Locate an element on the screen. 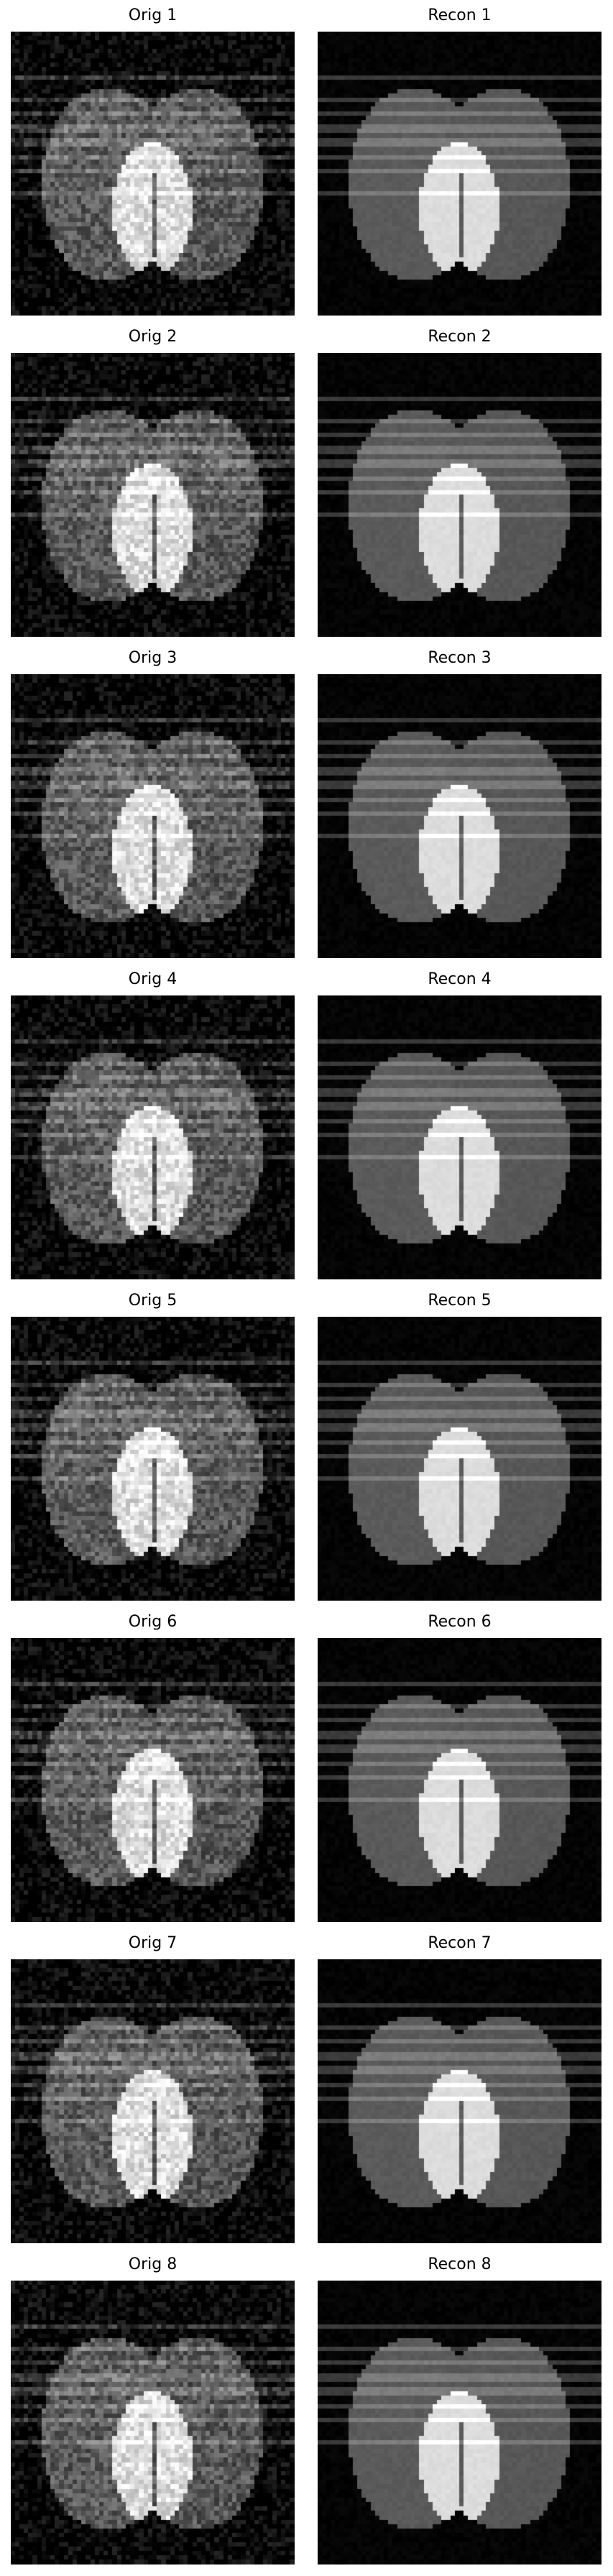 The height and width of the screenshot is (2576, 613). orig-title: Orig 3 is located at coordinates (153, 658).